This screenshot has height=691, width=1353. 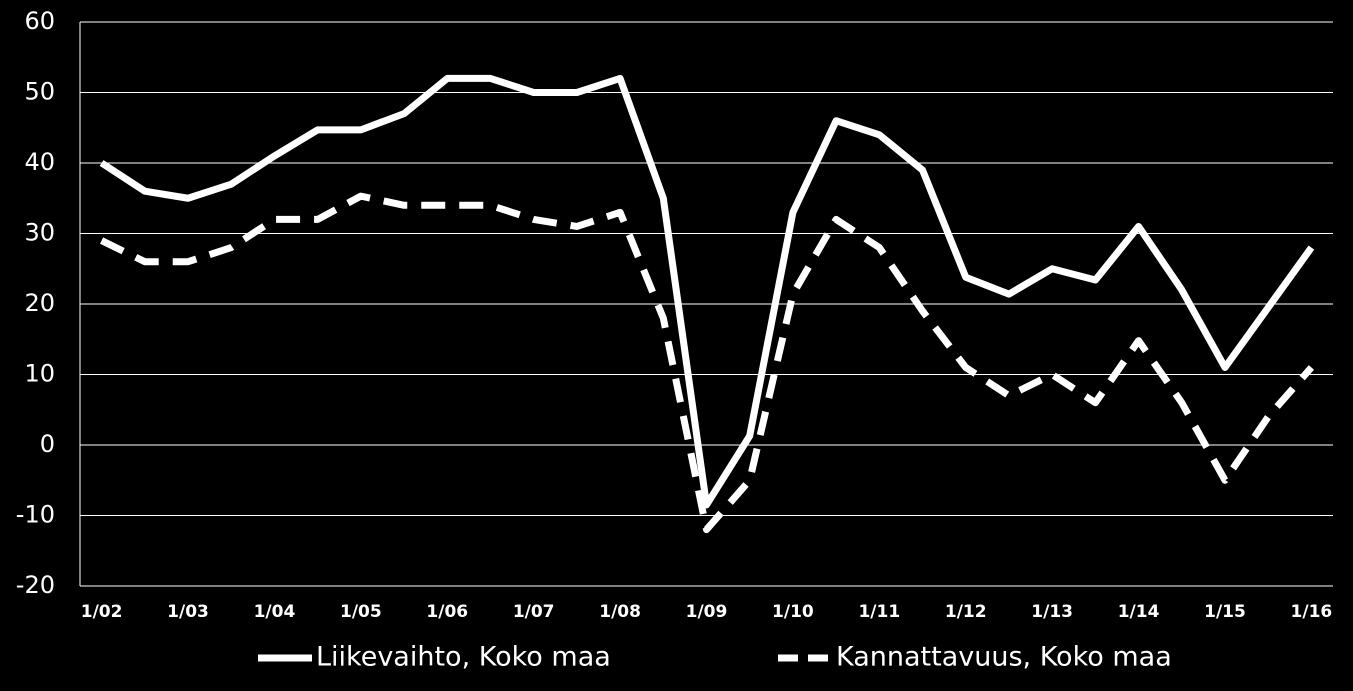 What do you see at coordinates (39, 92) in the screenshot?
I see `y-tick-label: 50` at bounding box center [39, 92].